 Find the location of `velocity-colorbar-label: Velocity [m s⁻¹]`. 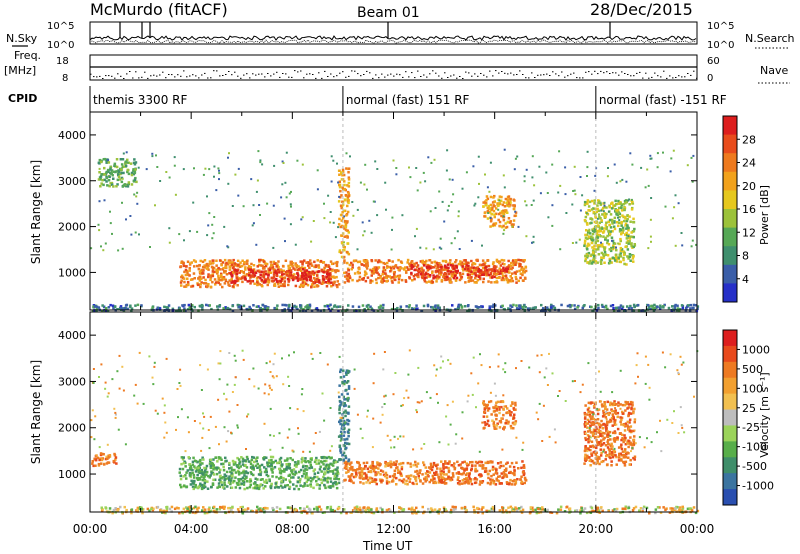

velocity-colorbar-label: Velocity [m s⁻¹] is located at coordinates (764, 414).